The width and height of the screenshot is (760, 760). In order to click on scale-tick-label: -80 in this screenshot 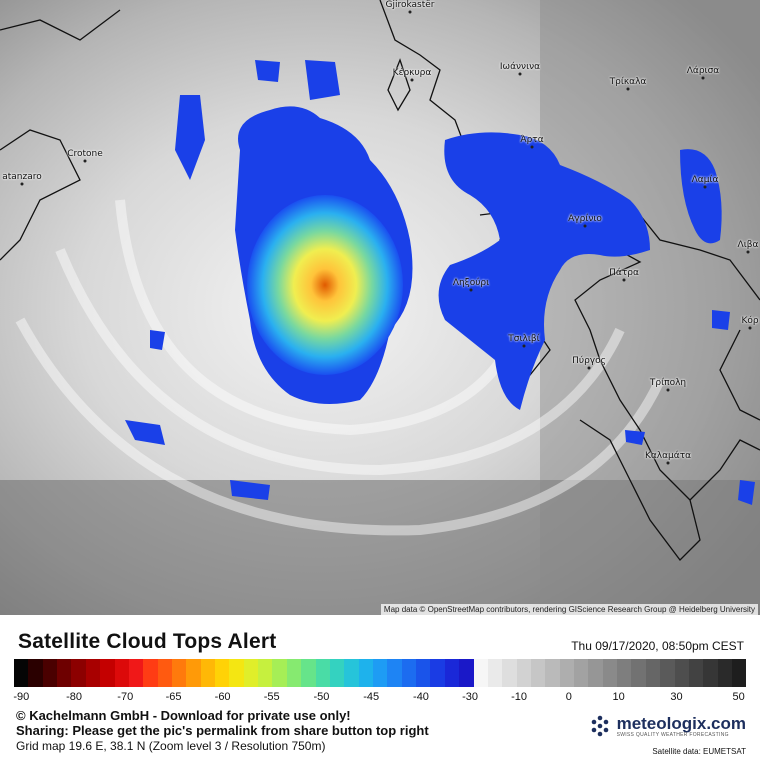, I will do `click(74, 697)`.